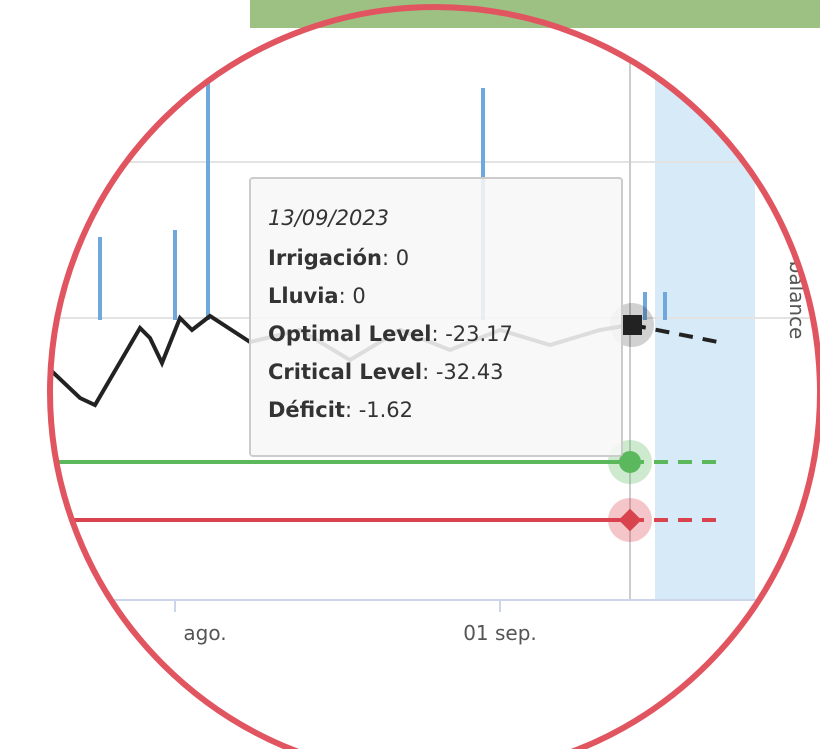 The image size is (820, 749). I want to click on tooltip-row: Critical Level: -32.43, so click(386, 372).